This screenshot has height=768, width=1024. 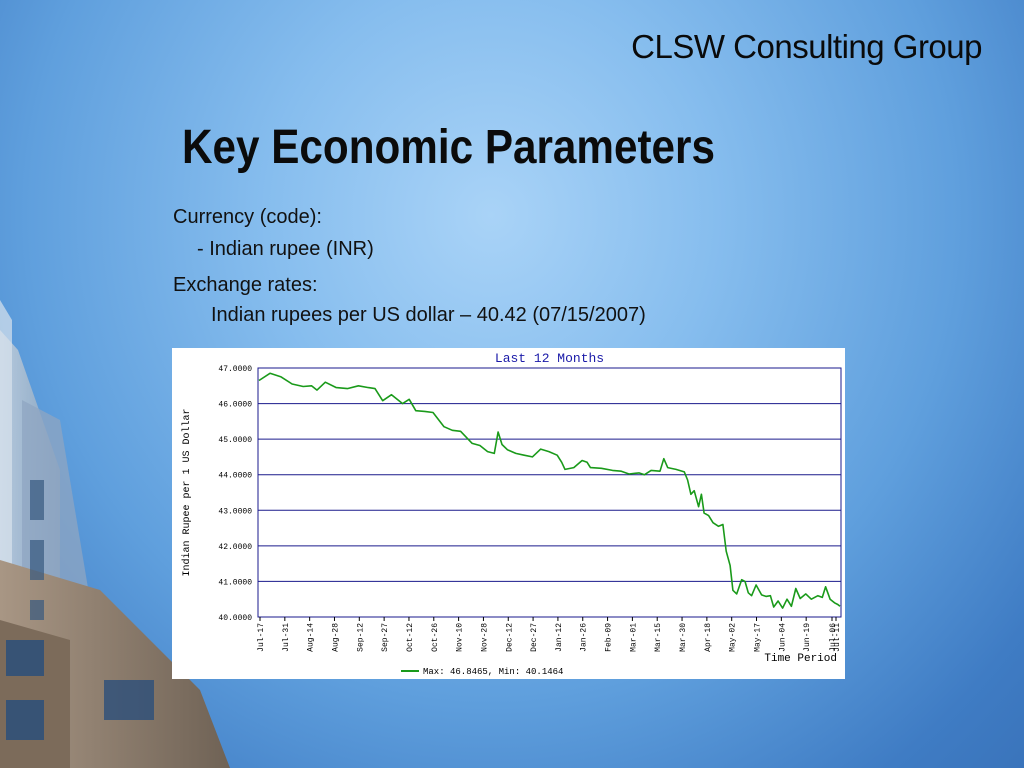 What do you see at coordinates (807, 637) in the screenshot?
I see `x-tick-label: Jun-19` at bounding box center [807, 637].